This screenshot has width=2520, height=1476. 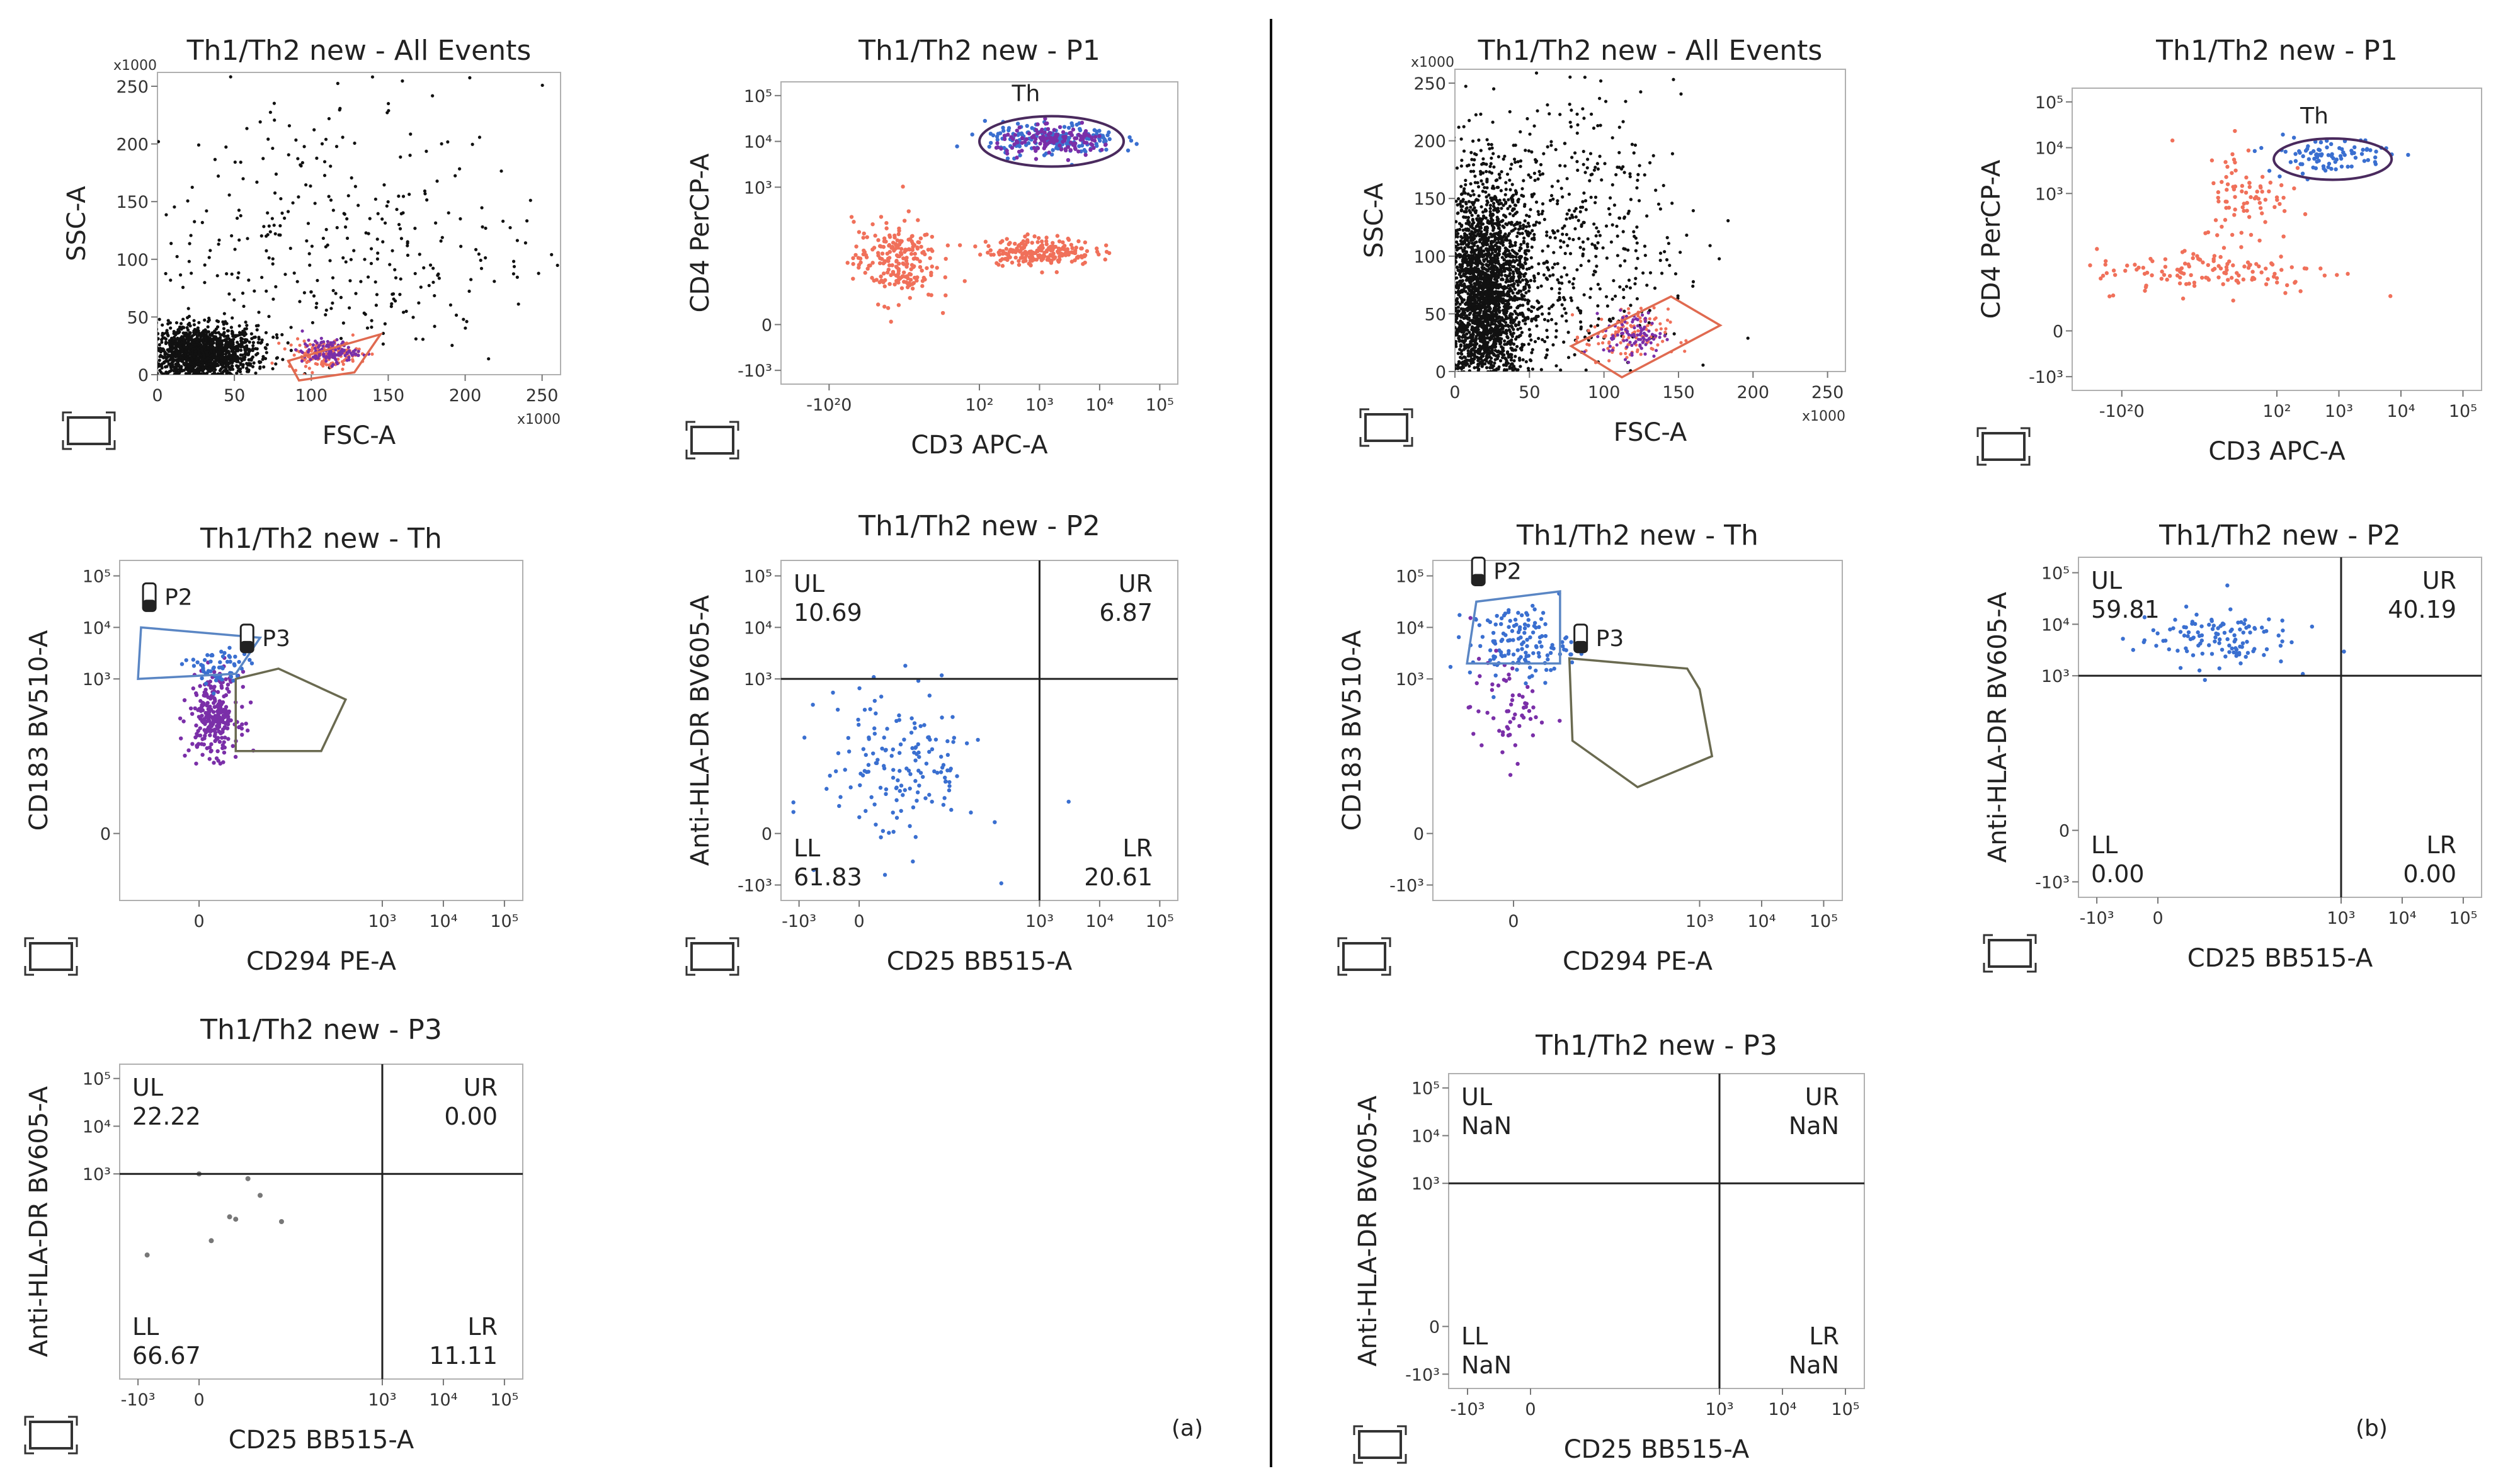 What do you see at coordinates (97, 628) in the screenshot?
I see `y-tick-label: 10⁴` at bounding box center [97, 628].